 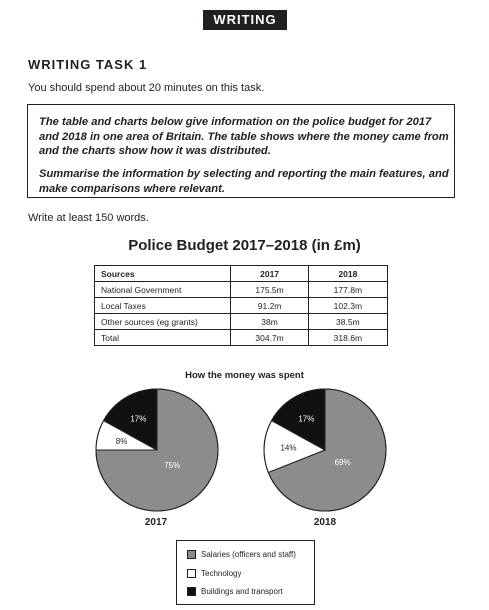 I want to click on task-heading: WRITING TASK 1, so click(x=88, y=64).